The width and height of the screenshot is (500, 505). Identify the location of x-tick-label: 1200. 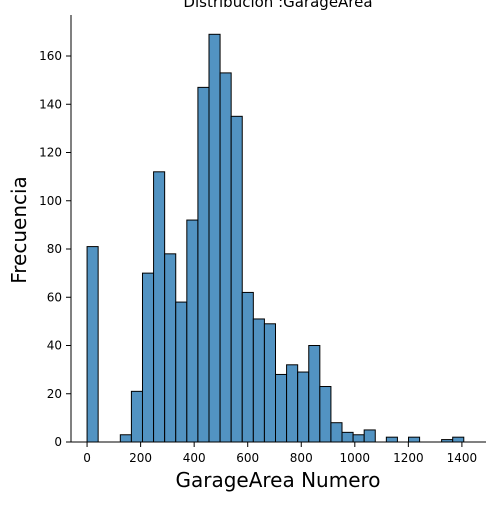
(408, 458).